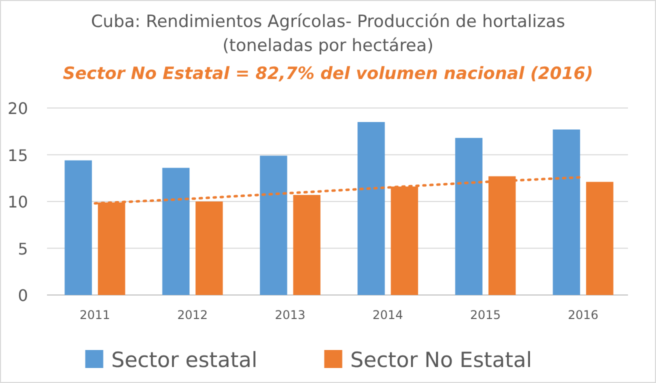 The height and width of the screenshot is (383, 656). I want to click on x-tick-label: 2012, so click(192, 315).